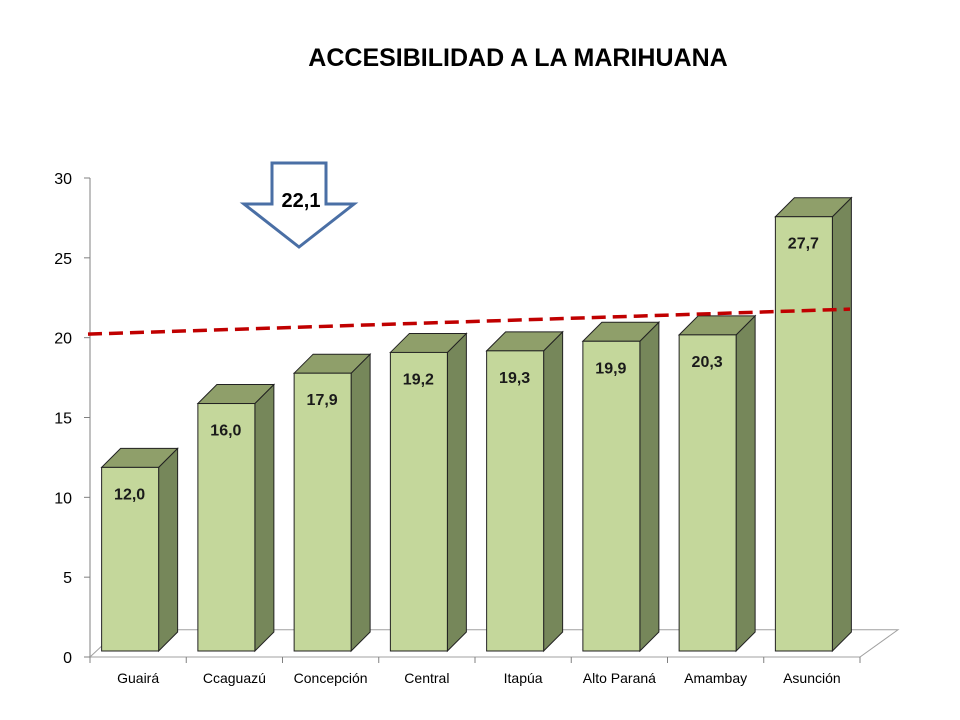 This screenshot has height=720, width=960. Describe the element at coordinates (67, 658) in the screenshot. I see `y-tick-label: 0` at that location.